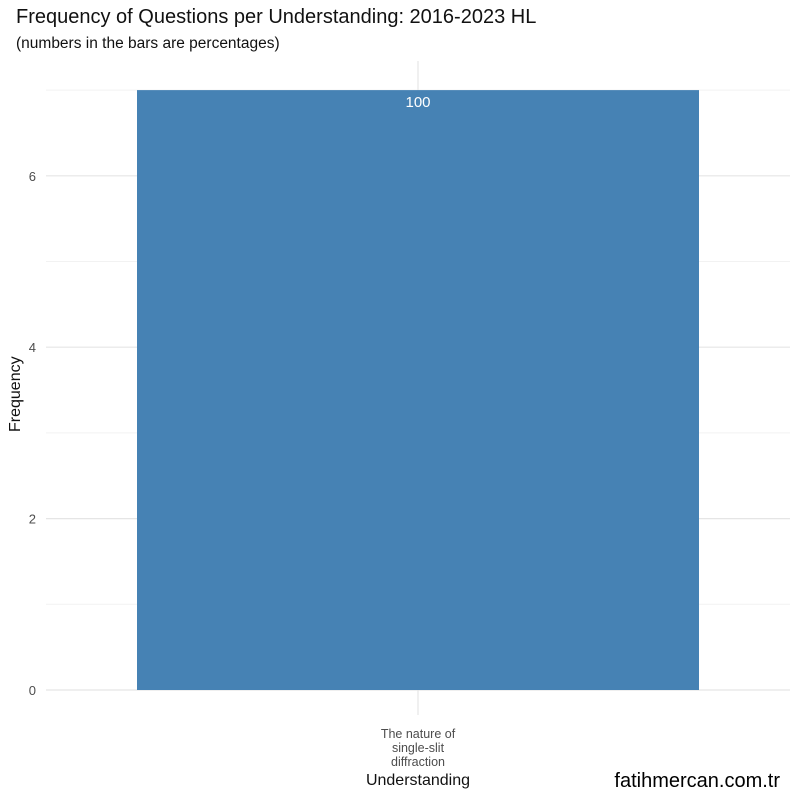 The height and width of the screenshot is (800, 800). I want to click on chart-subtitle: (numbers in the bars are percentages), so click(148, 43).